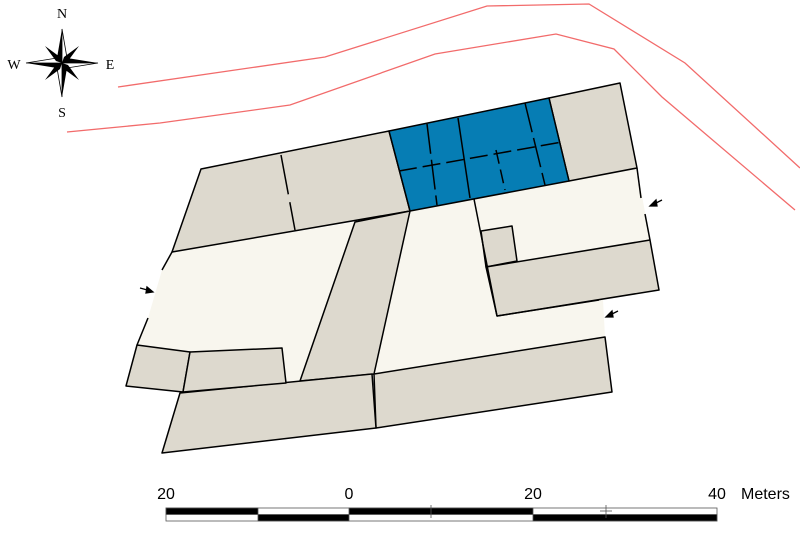 Image resolution: width=800 pixels, height=545 pixels. I want to click on compass-south-label: S, so click(62, 113).